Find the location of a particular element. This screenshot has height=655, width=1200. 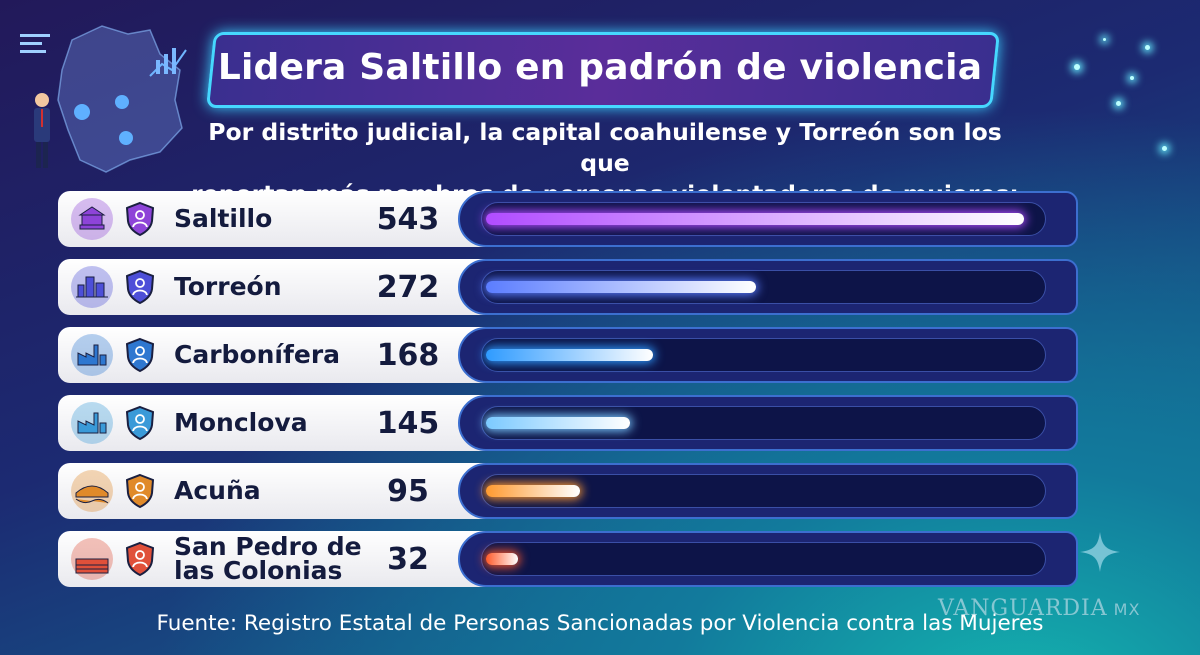

city-icon is located at coordinates (92, 287).